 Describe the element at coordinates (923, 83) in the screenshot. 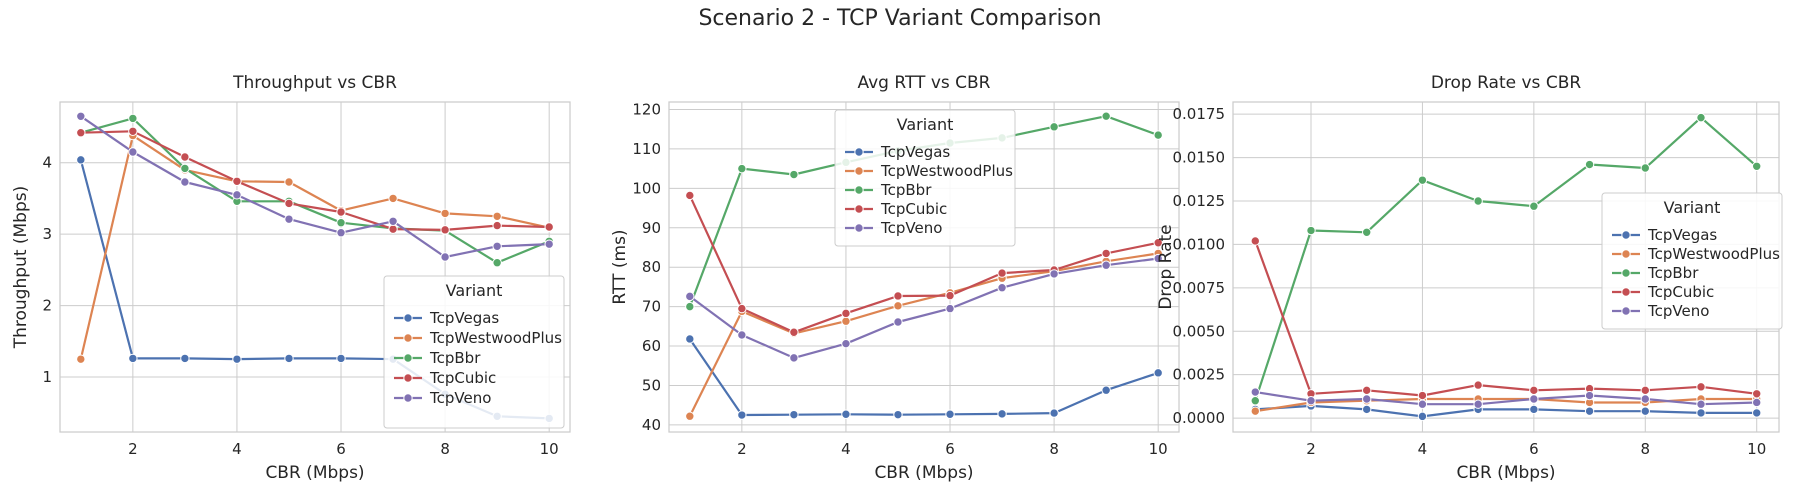

I see `chart-title: Avg RTT vs CBR` at that location.